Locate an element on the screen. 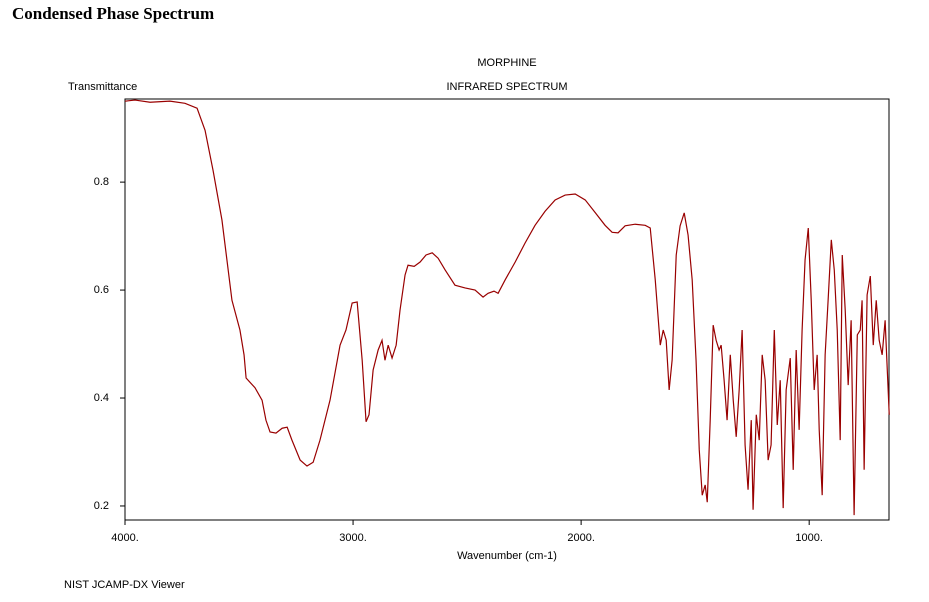  x-tick-label: 1000. is located at coordinates (809, 538).